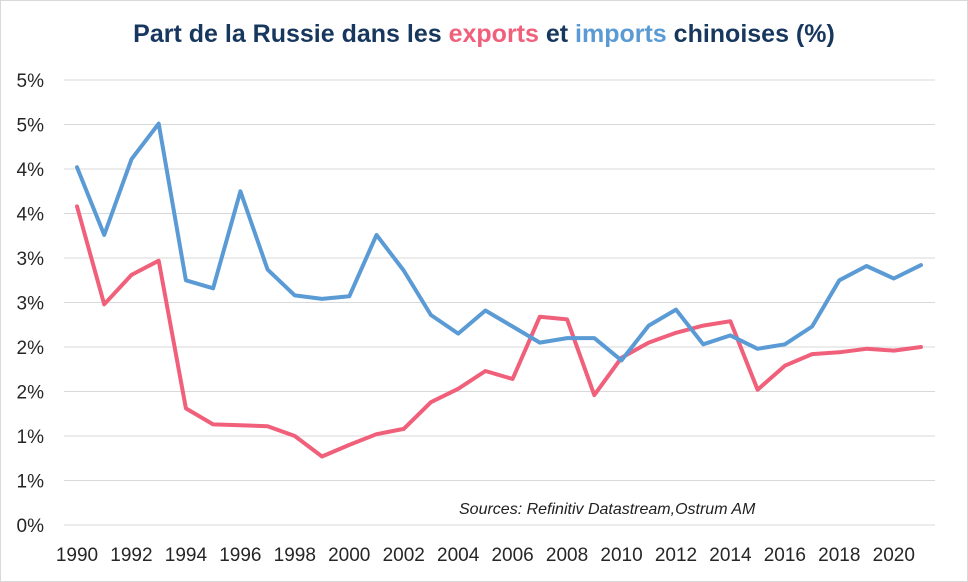  What do you see at coordinates (77, 555) in the screenshot?
I see `x-tick-label: 1990` at bounding box center [77, 555].